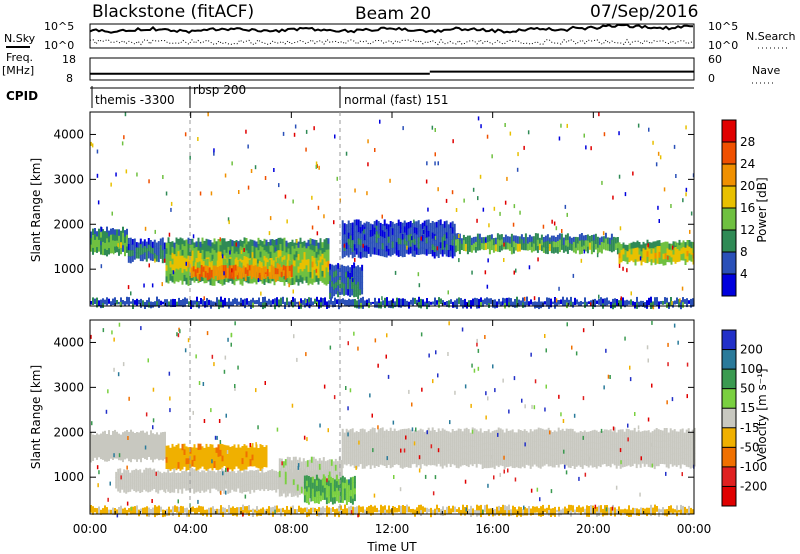 The image size is (800, 554). I want to click on nsearch-label: N.Search, so click(771, 36).